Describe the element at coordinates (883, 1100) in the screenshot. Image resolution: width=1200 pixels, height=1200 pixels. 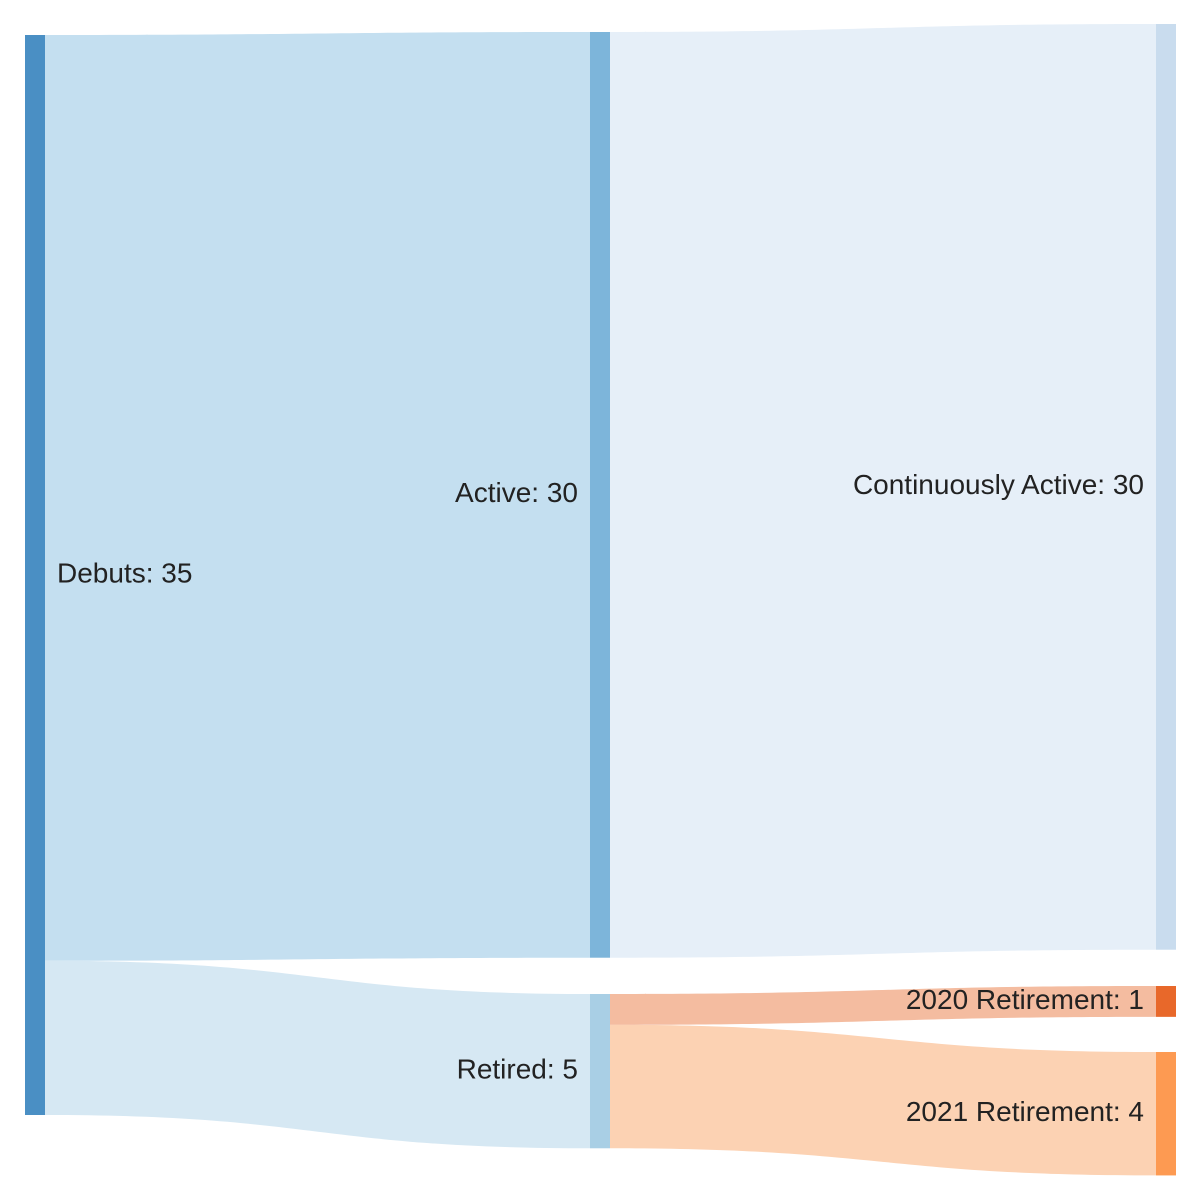
I see `link-retired-to-retirement_2021` at that location.